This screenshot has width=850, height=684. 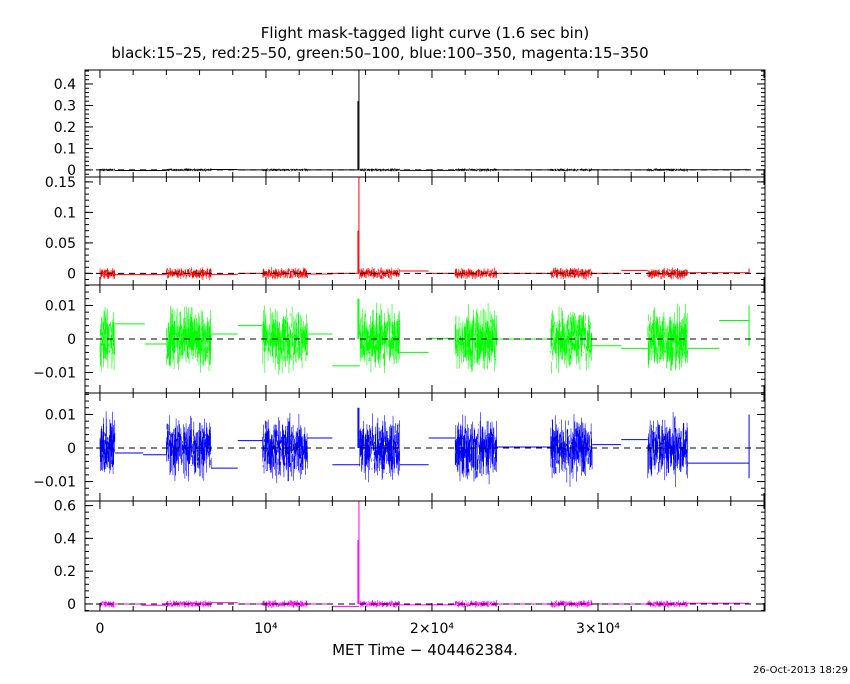 I want to click on x-tick-label: 3×10⁴, so click(x=598, y=629).